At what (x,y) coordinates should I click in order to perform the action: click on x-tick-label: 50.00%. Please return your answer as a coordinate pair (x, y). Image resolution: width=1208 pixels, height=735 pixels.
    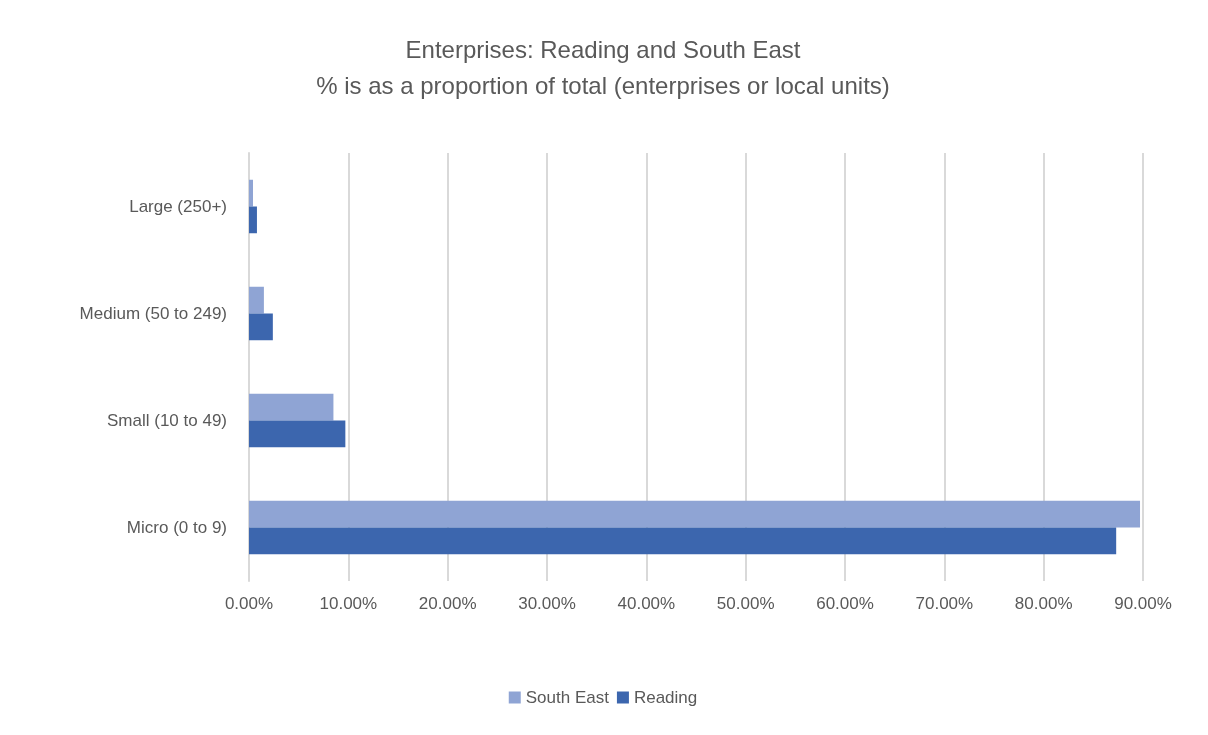
    Looking at the image, I should click on (745, 603).